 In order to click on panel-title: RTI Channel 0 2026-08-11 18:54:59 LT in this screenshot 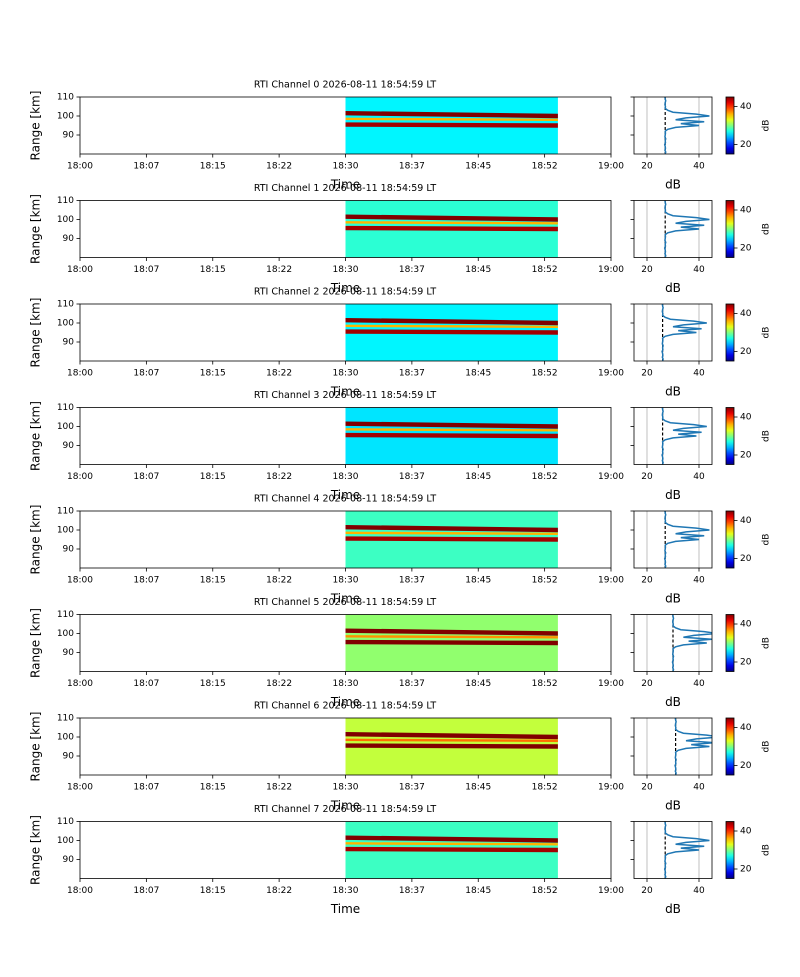, I will do `click(345, 85)`.